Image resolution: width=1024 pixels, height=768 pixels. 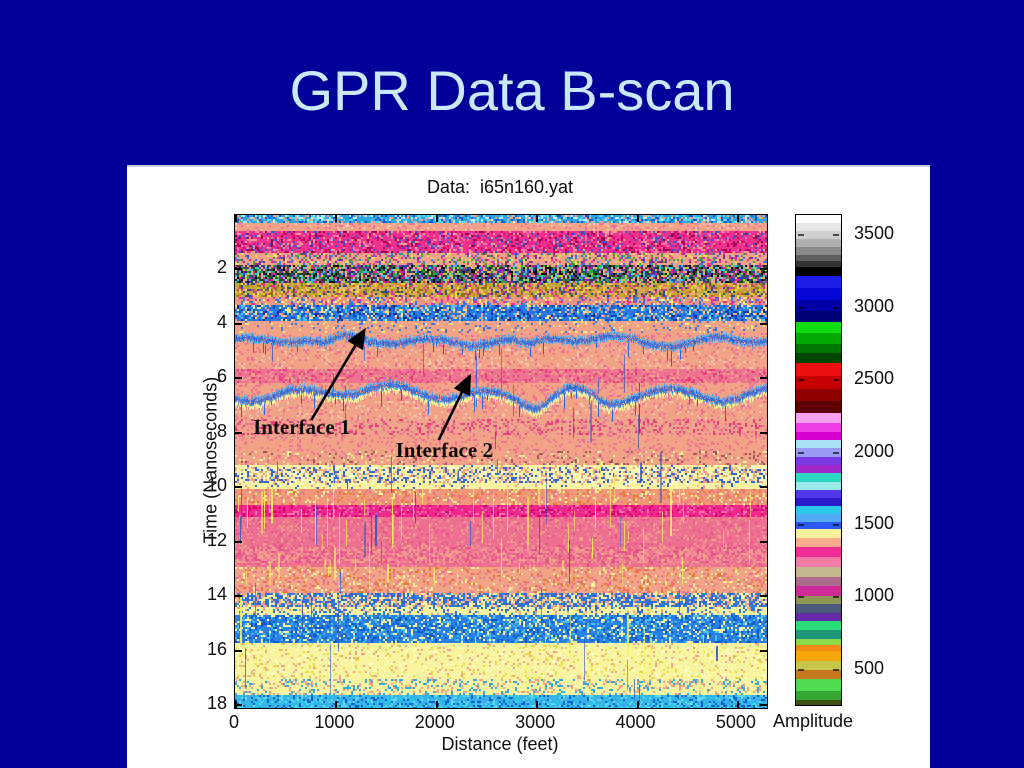 I want to click on y-tick-label: 8, so click(x=221, y=430).